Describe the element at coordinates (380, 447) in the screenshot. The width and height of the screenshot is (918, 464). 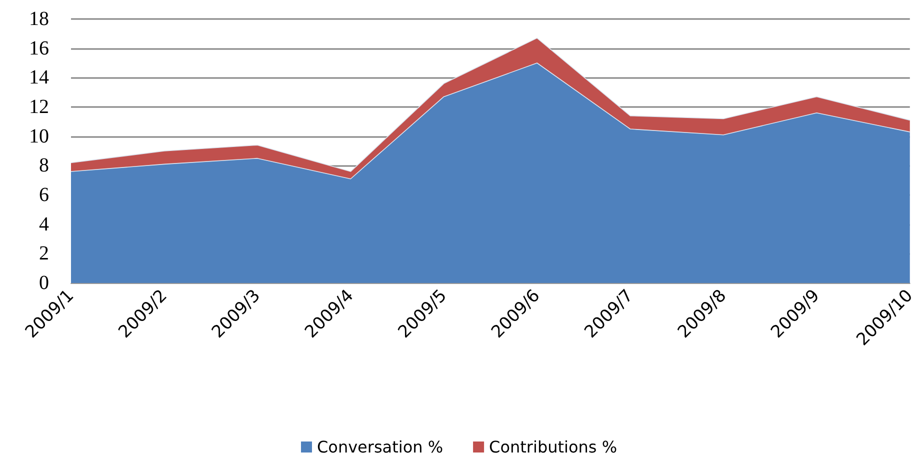
I see `legend-label: Conversation %` at that location.